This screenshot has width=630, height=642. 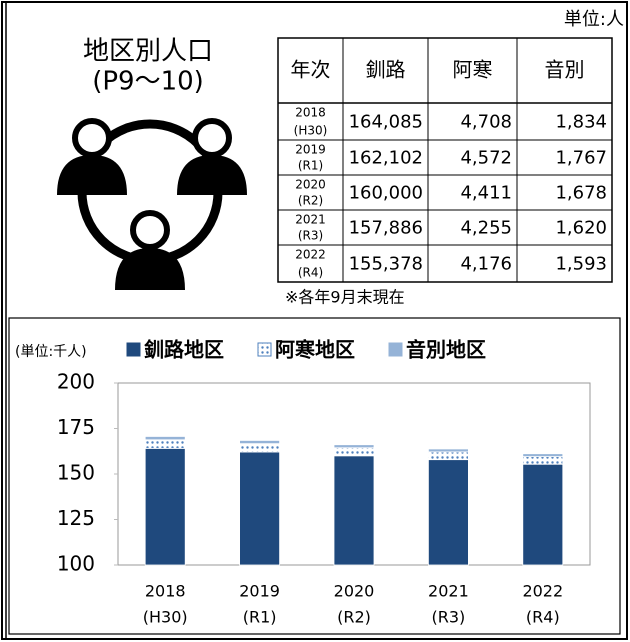 What do you see at coordinates (310, 220) in the screenshot?
I see `table-year: 2021` at bounding box center [310, 220].